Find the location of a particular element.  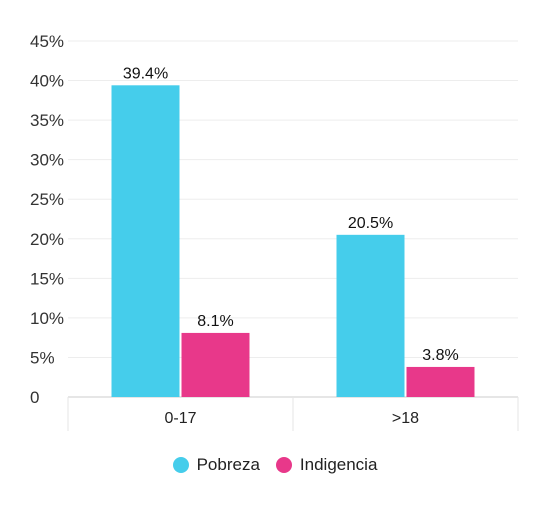

legend-item-pobreza: Pobreza is located at coordinates (216, 465).